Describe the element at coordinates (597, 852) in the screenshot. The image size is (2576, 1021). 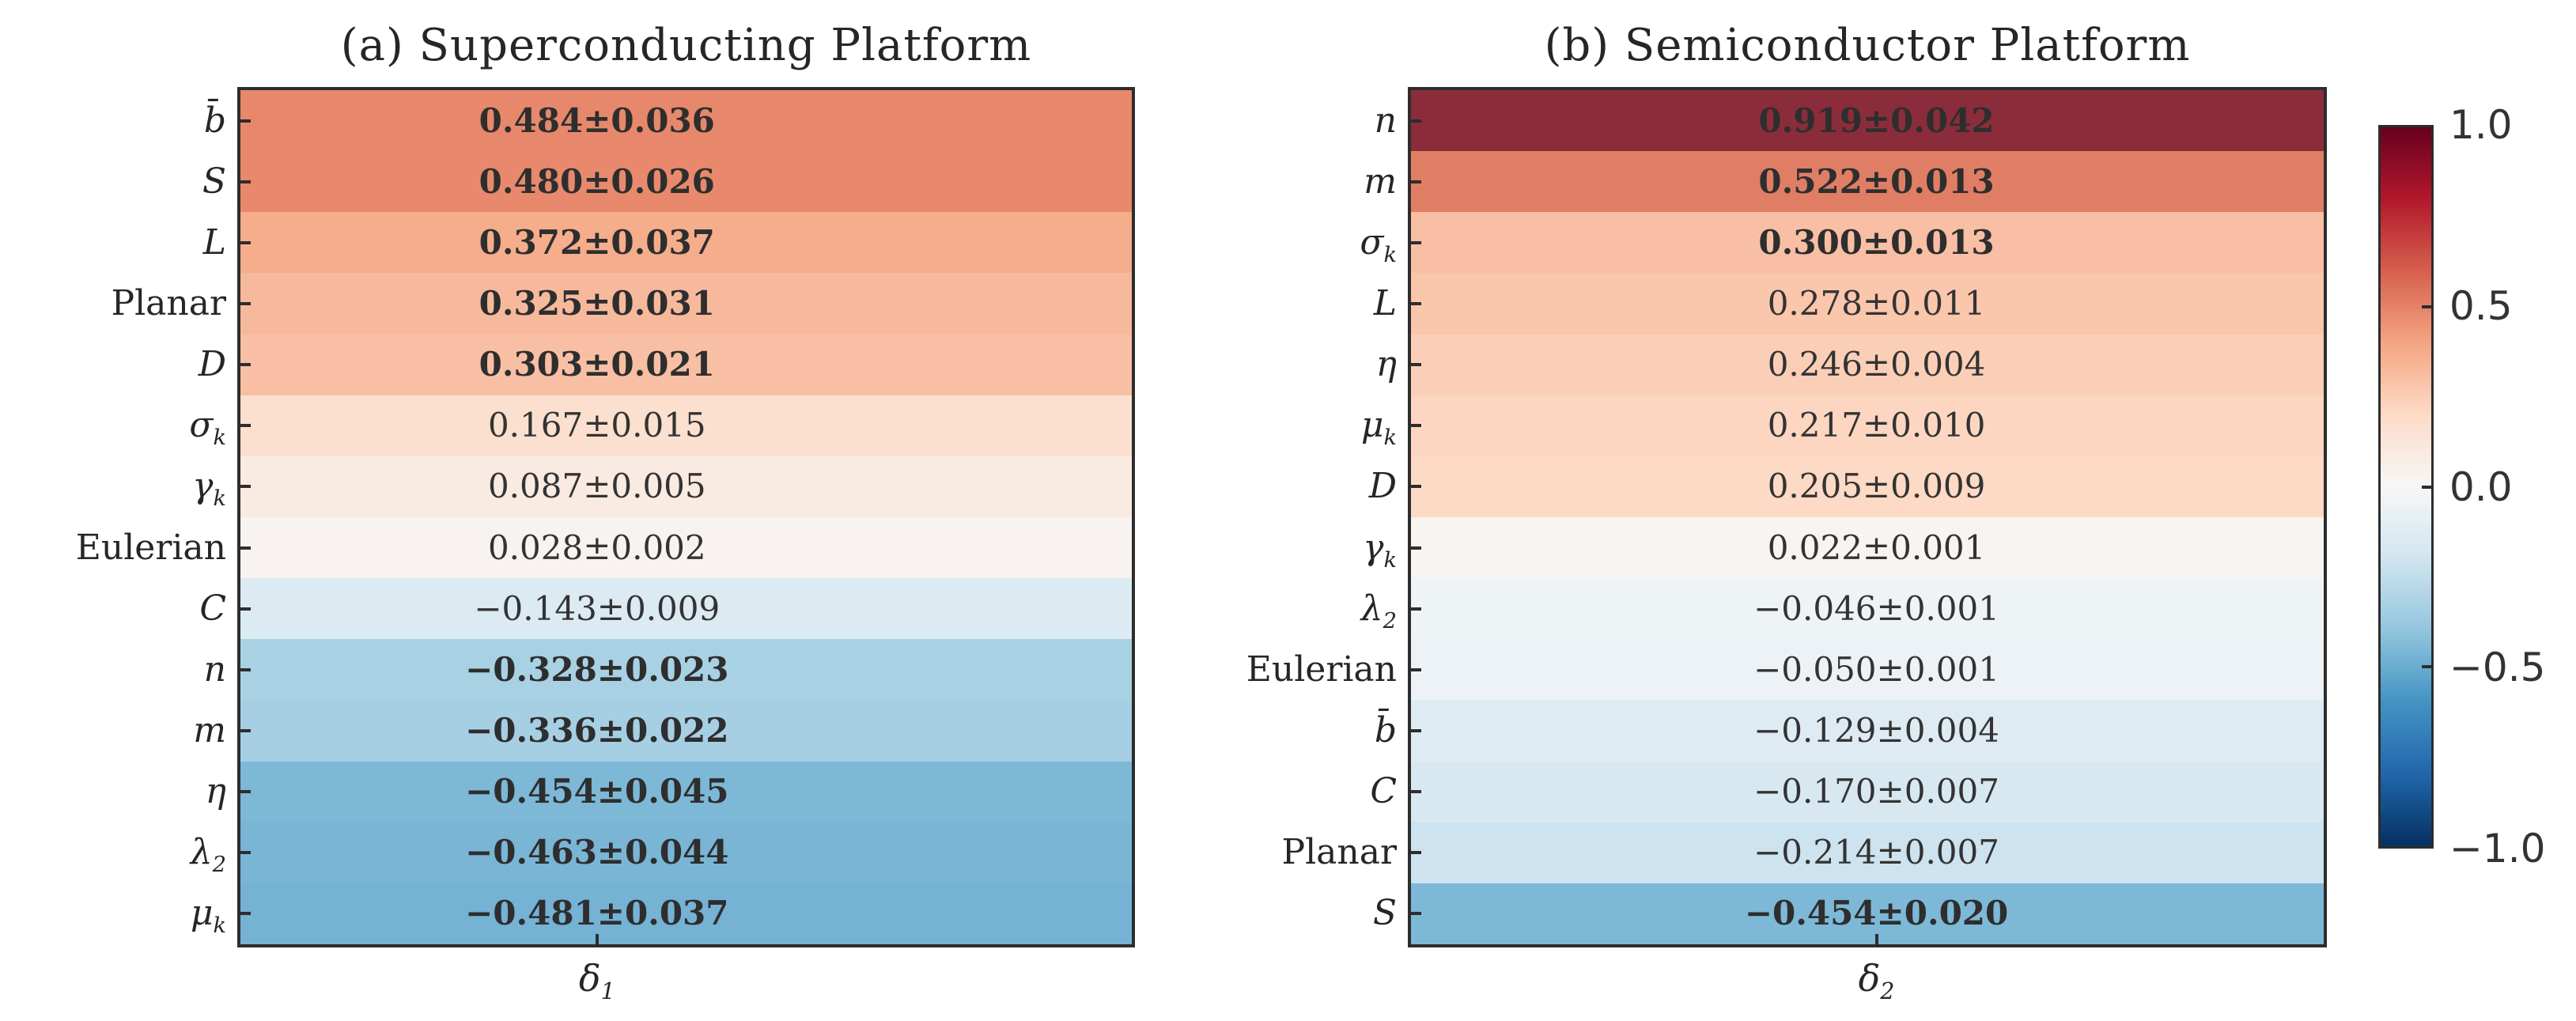
I see `cell-value: −0.463±0.044` at that location.